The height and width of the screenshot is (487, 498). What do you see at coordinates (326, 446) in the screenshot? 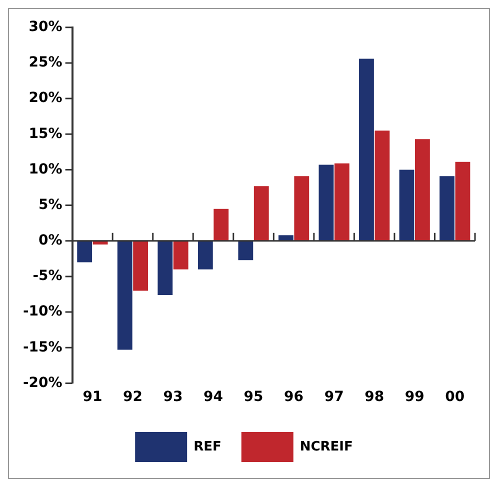
I see `legend-label: NCREIF` at bounding box center [326, 446].